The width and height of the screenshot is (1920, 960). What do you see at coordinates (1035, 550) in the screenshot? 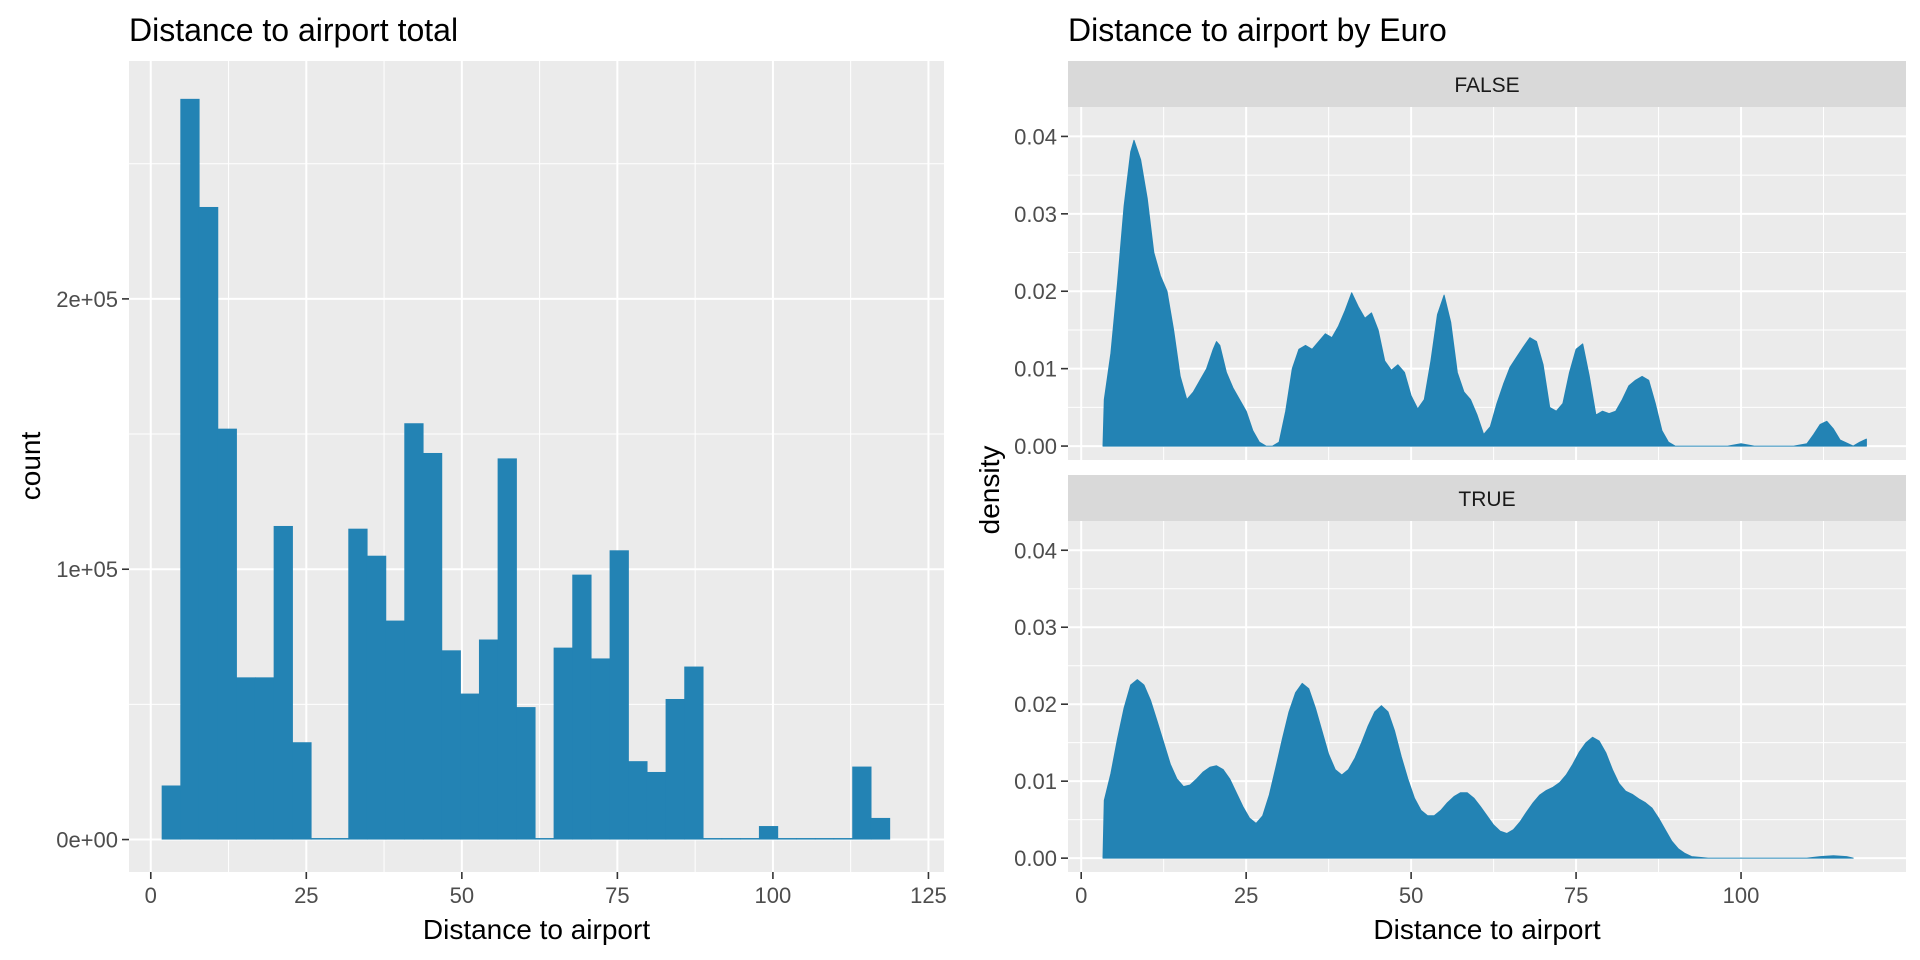
I see `density-y-tick-label-true: 0.04` at bounding box center [1035, 550].